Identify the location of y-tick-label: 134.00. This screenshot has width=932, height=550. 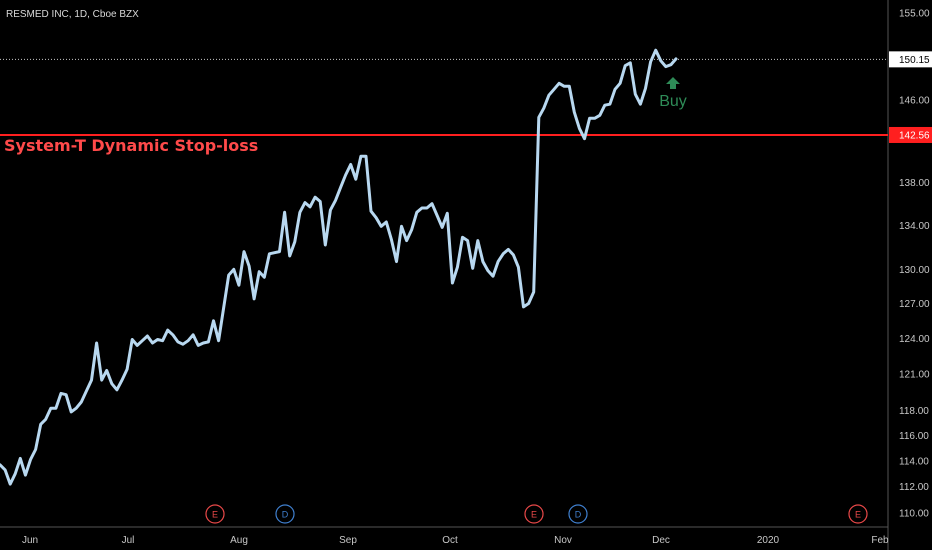
(914, 226).